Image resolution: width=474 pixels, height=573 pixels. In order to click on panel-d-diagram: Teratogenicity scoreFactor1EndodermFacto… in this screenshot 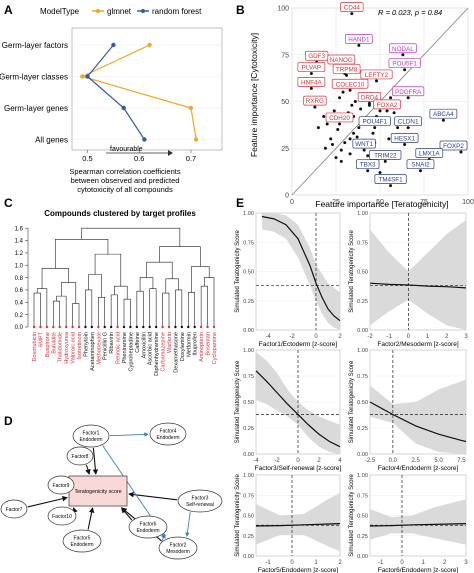, I will do `click(111, 491)`.